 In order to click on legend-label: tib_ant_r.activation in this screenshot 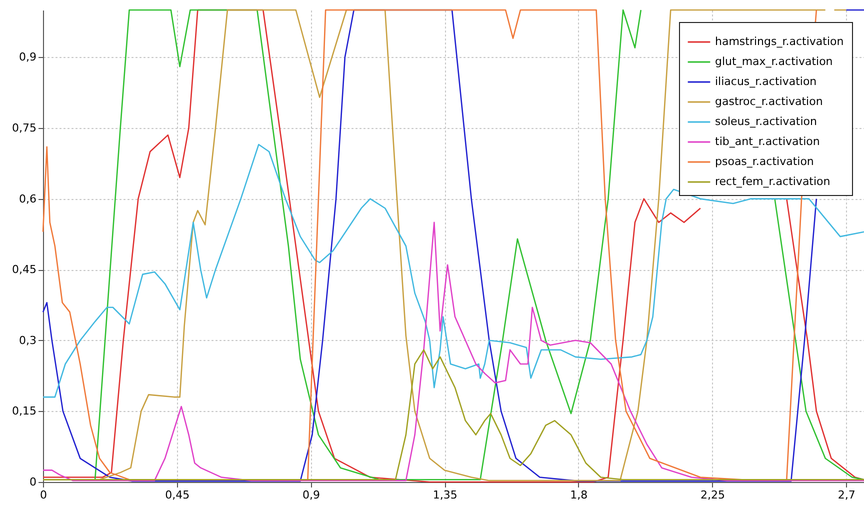, I will do `click(767, 141)`.